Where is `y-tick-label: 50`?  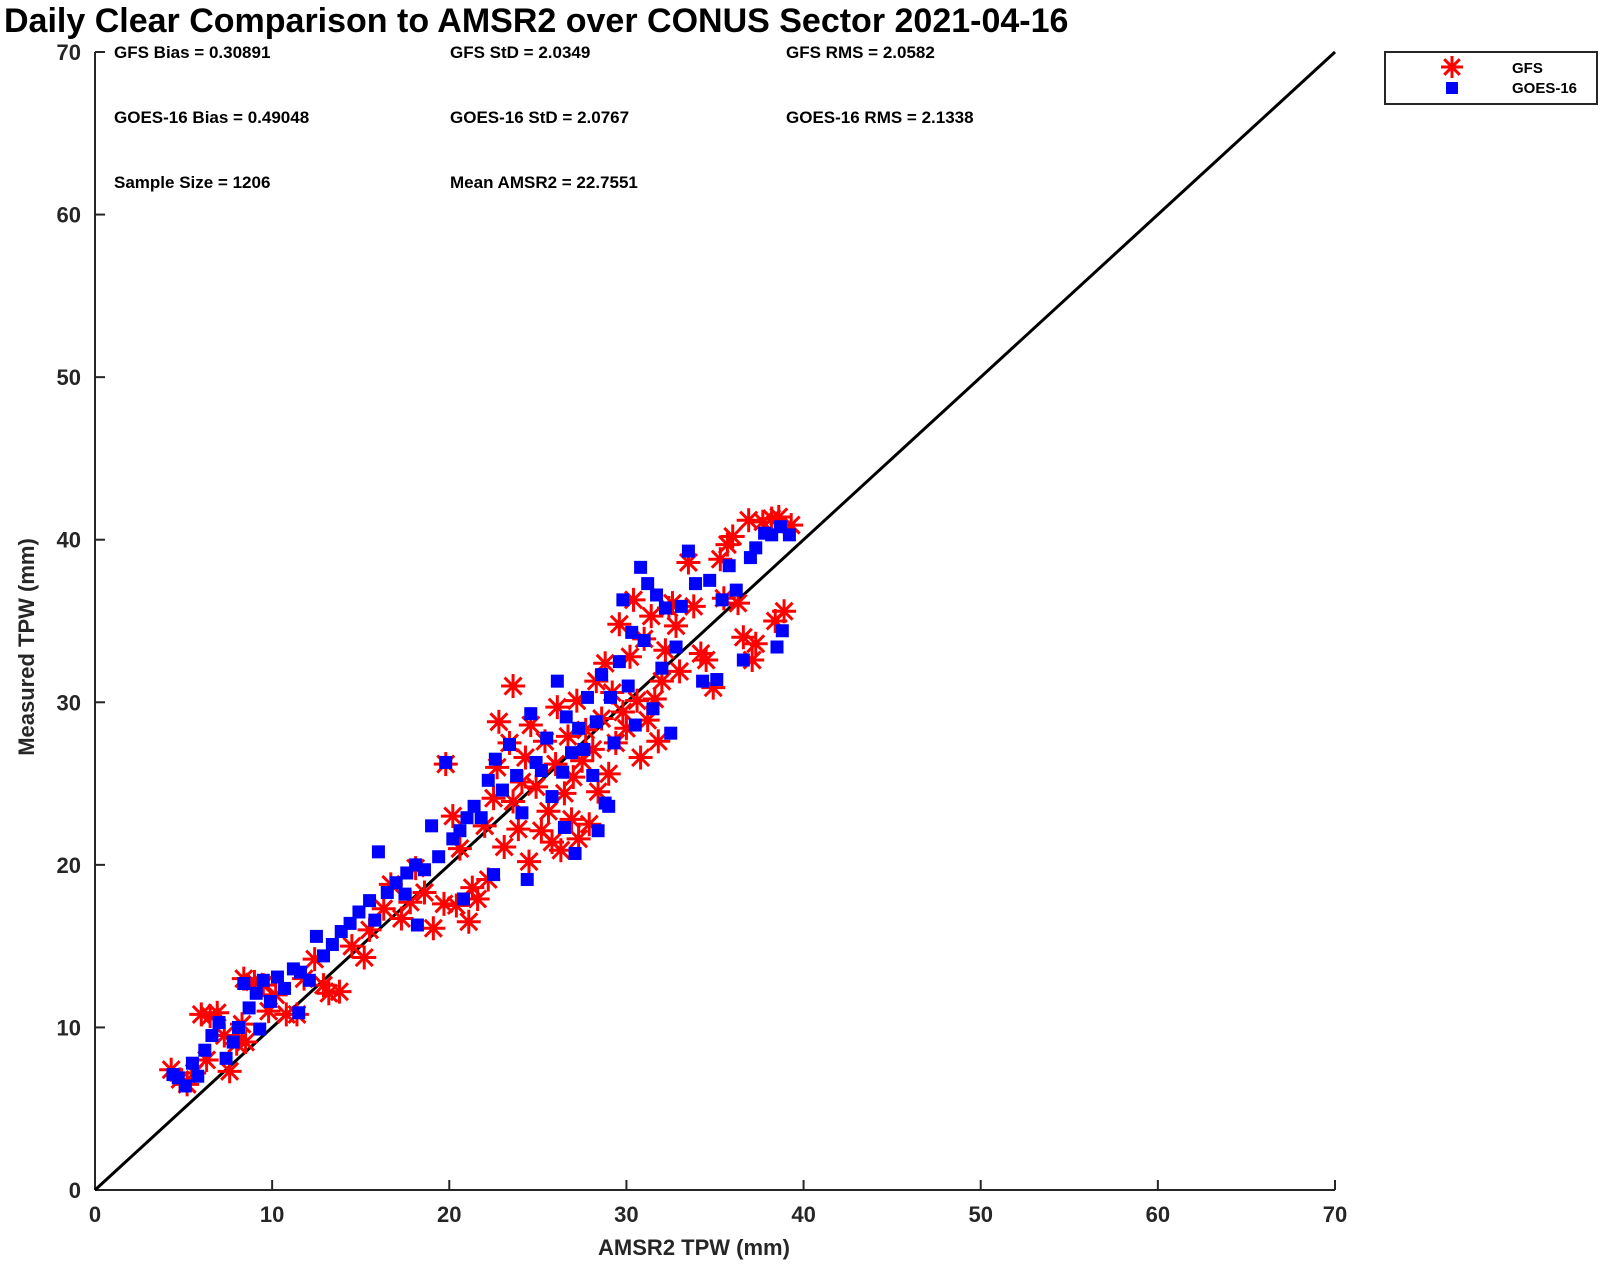 y-tick-label: 50 is located at coordinates (69, 377).